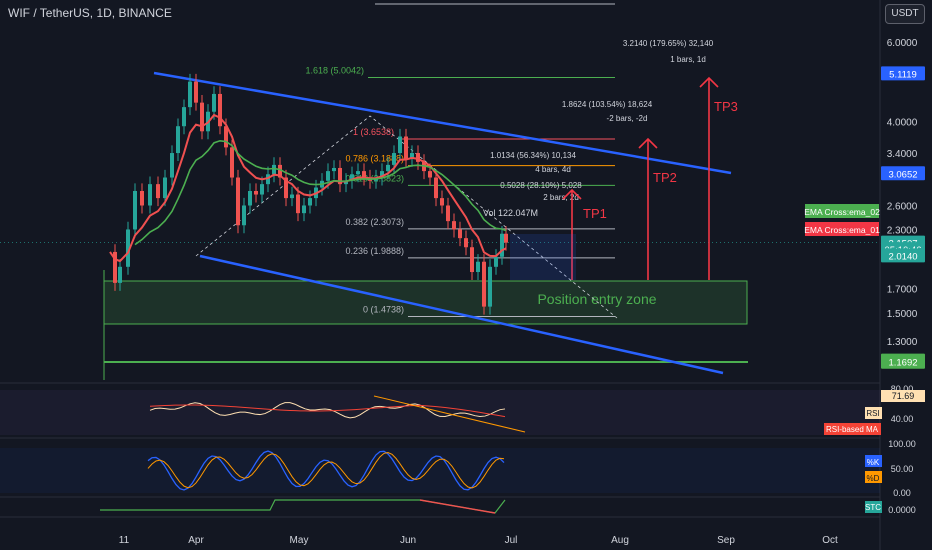  I want to click on time-tick-1: Apr, so click(196, 540).